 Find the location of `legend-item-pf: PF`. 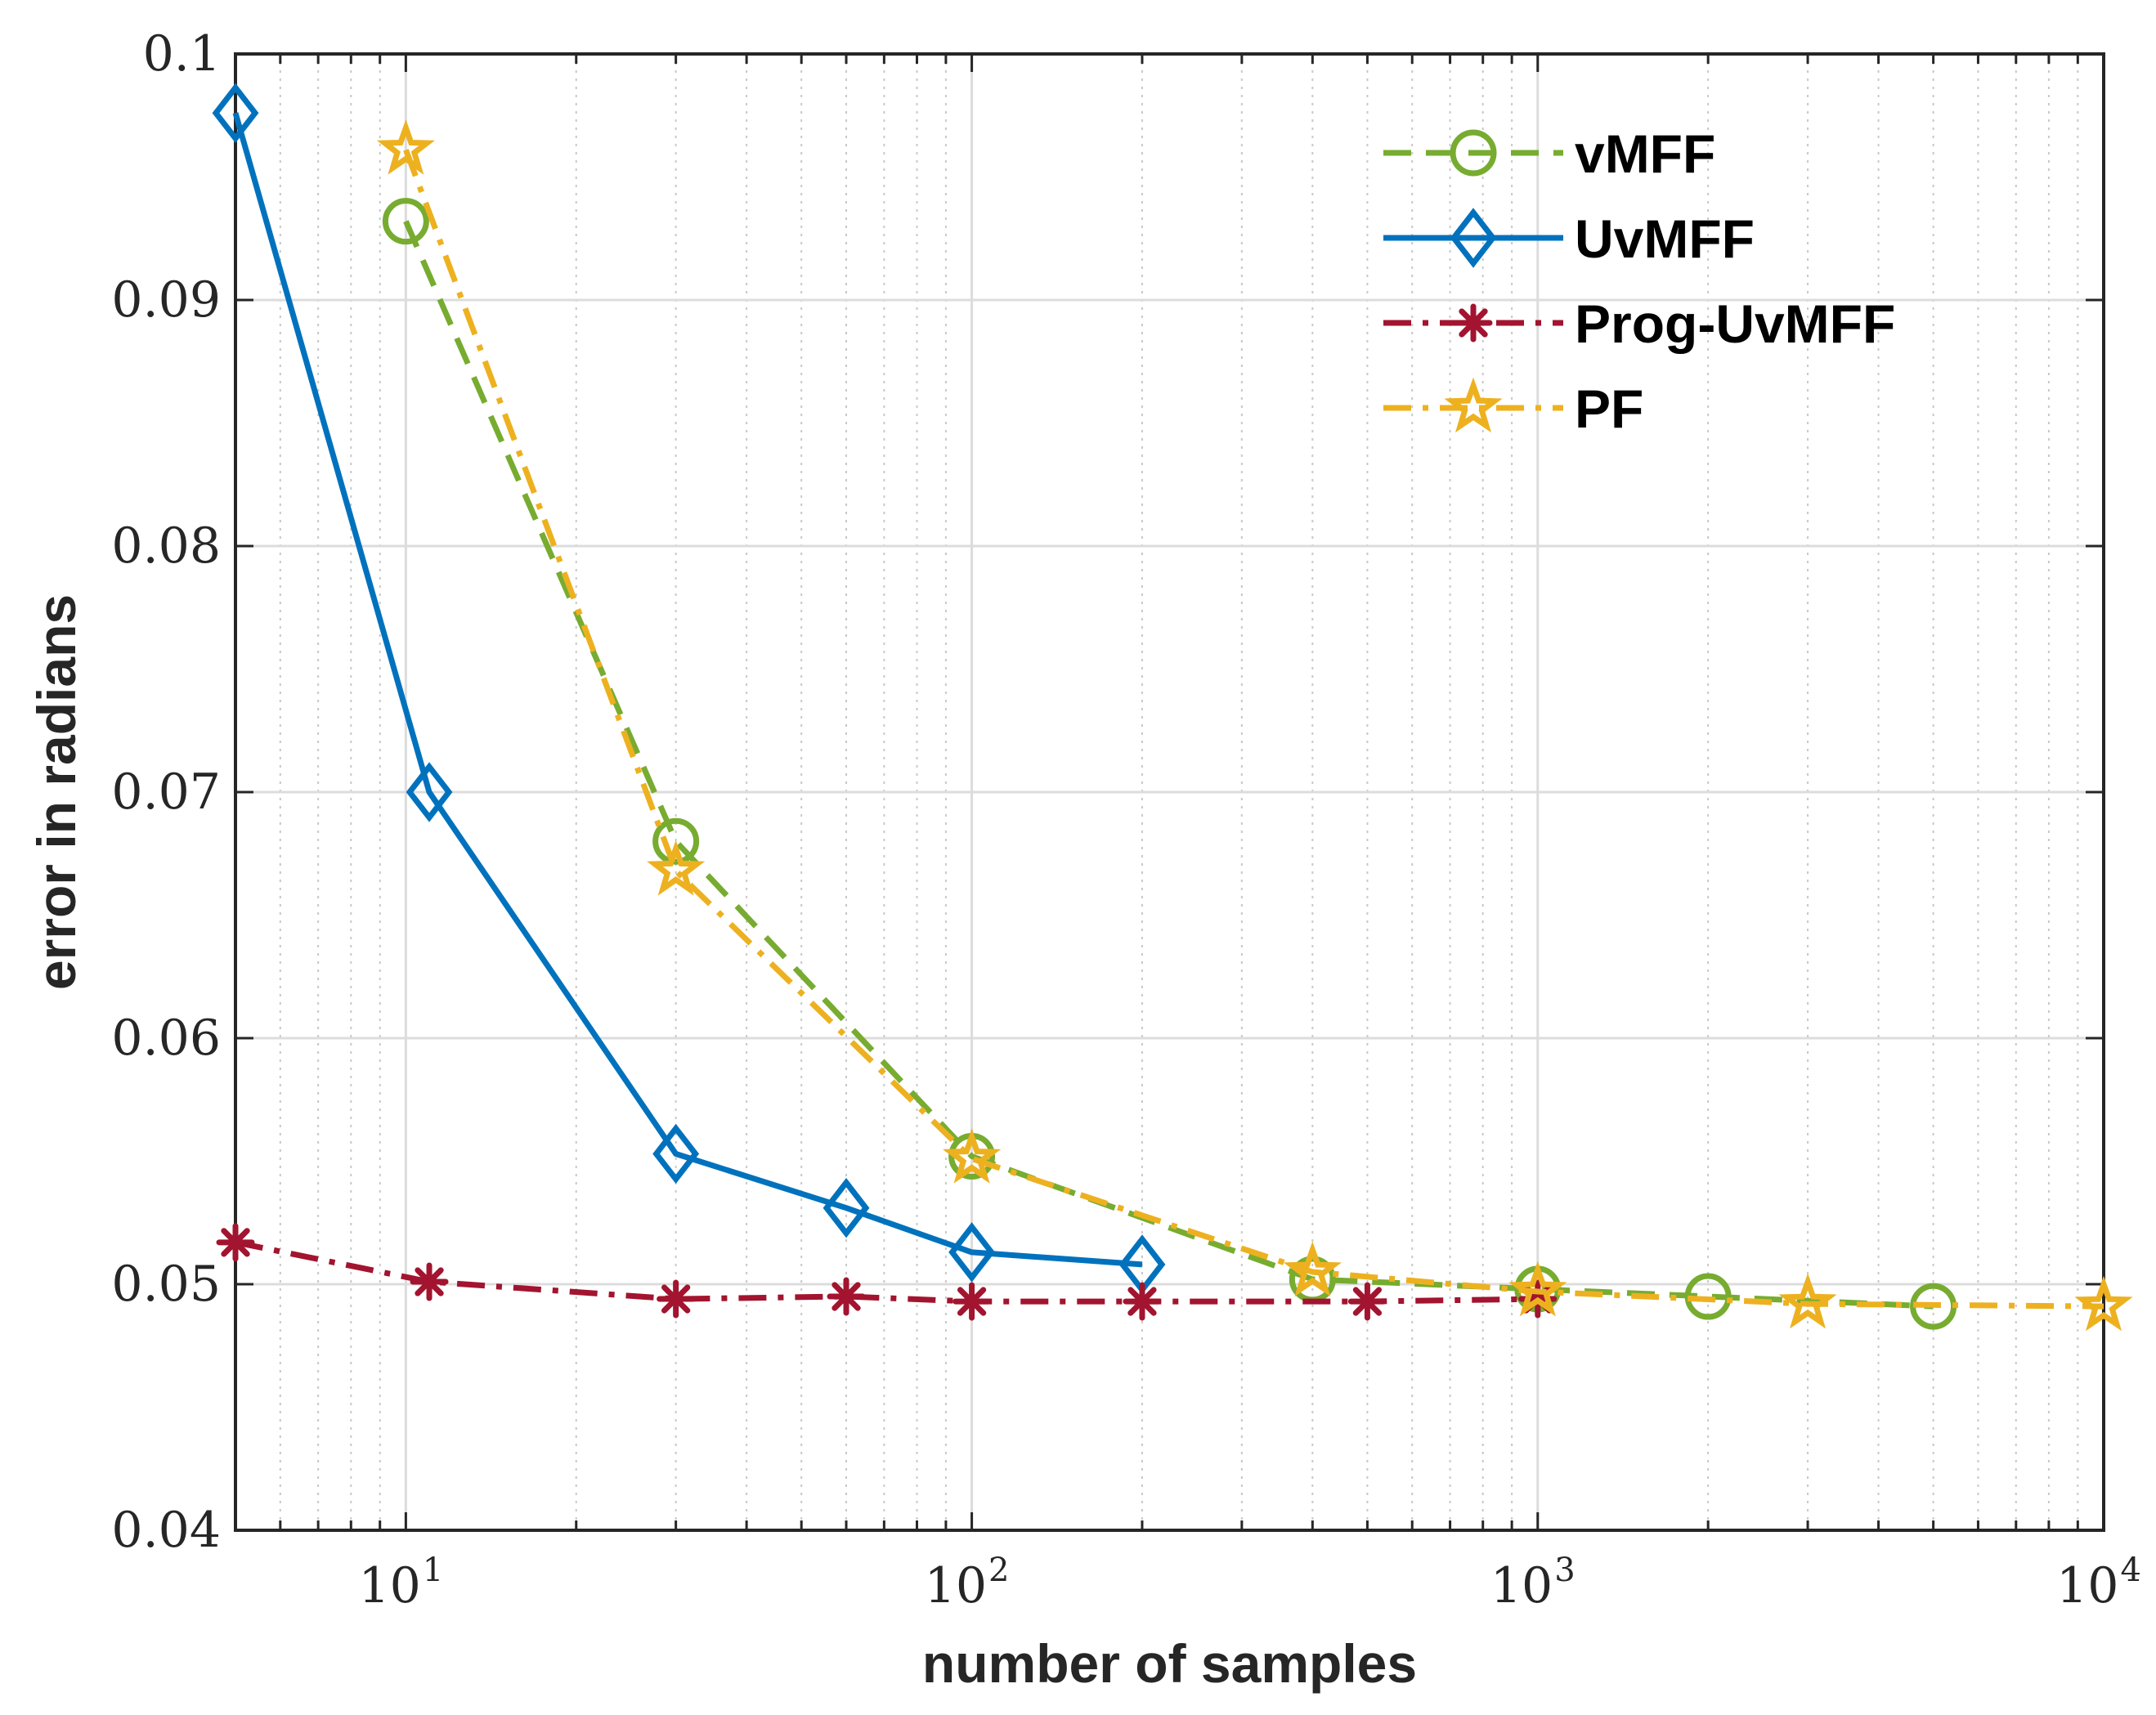

legend-item-pf: PF is located at coordinates (1513, 408).